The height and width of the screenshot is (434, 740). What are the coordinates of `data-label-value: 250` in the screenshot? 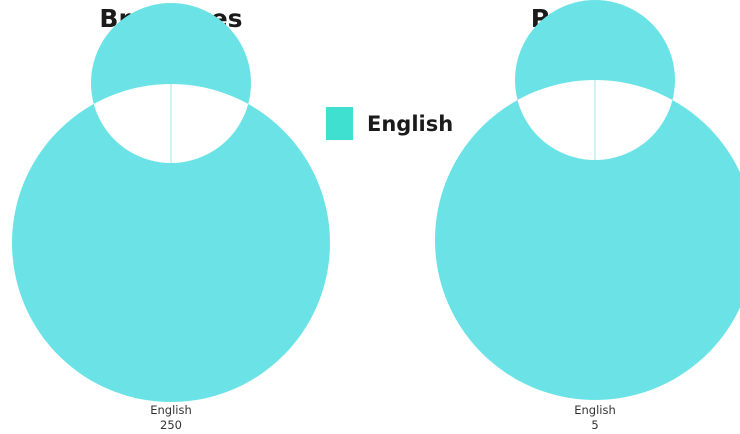 It's located at (171, 425).